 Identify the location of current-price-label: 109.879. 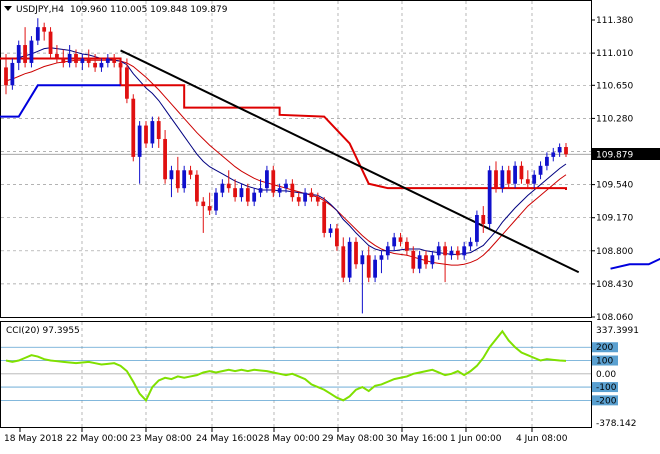
(614, 156).